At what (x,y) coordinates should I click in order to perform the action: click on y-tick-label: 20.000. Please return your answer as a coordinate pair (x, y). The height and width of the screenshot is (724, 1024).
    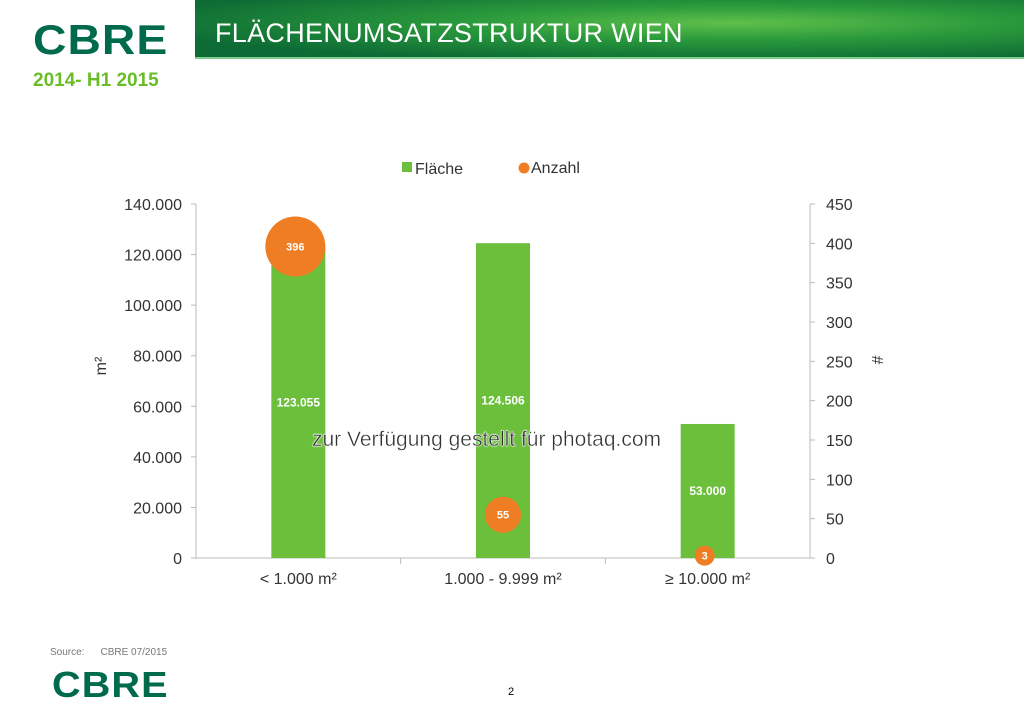
    Looking at the image, I should click on (157, 508).